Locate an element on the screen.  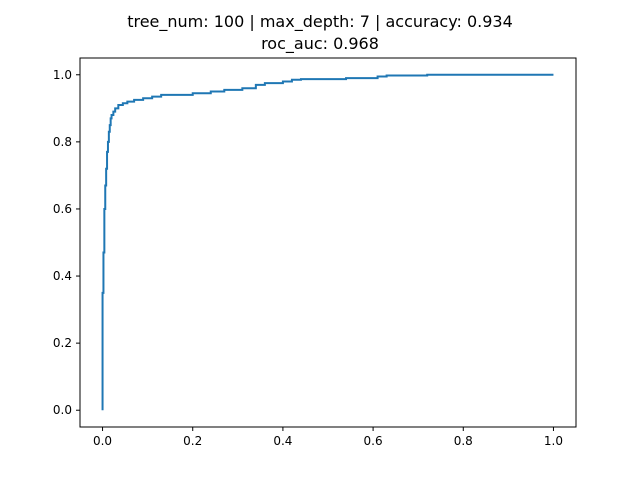
x-tick-label: 0.8 is located at coordinates (463, 441).